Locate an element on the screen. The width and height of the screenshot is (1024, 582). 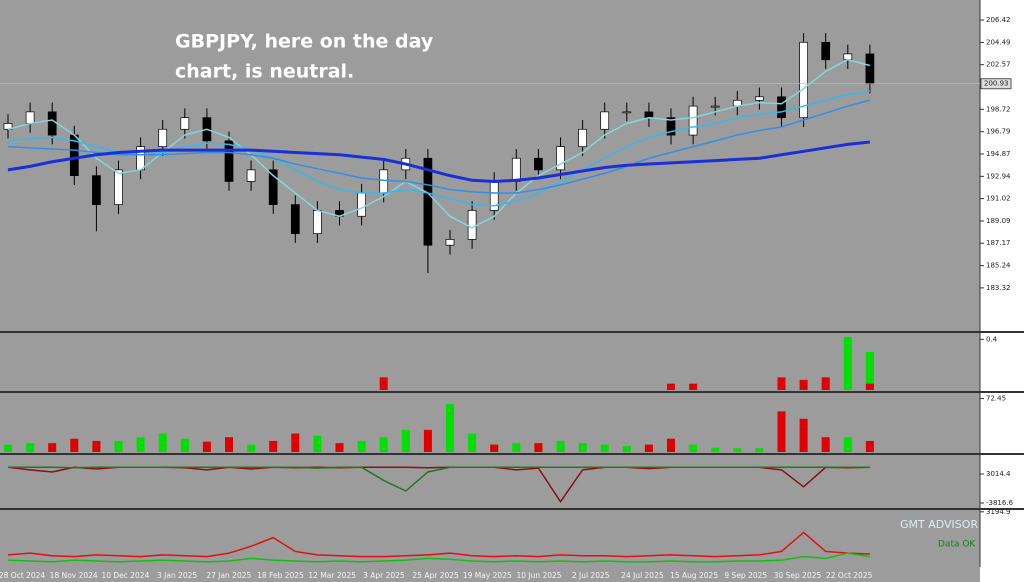
current-price-label: 200.93 is located at coordinates (996, 84).